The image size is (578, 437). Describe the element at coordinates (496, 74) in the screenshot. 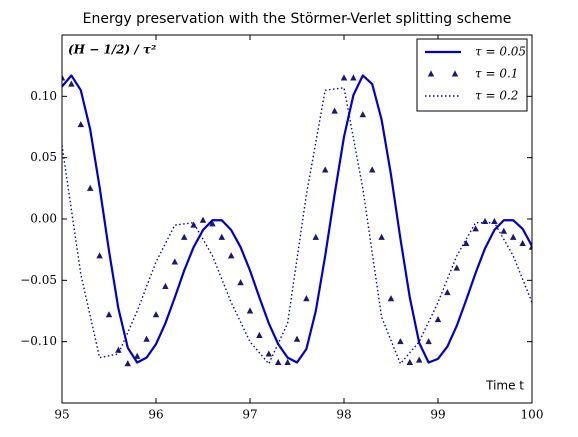

I see `legend-label: τ = 0.1` at that location.